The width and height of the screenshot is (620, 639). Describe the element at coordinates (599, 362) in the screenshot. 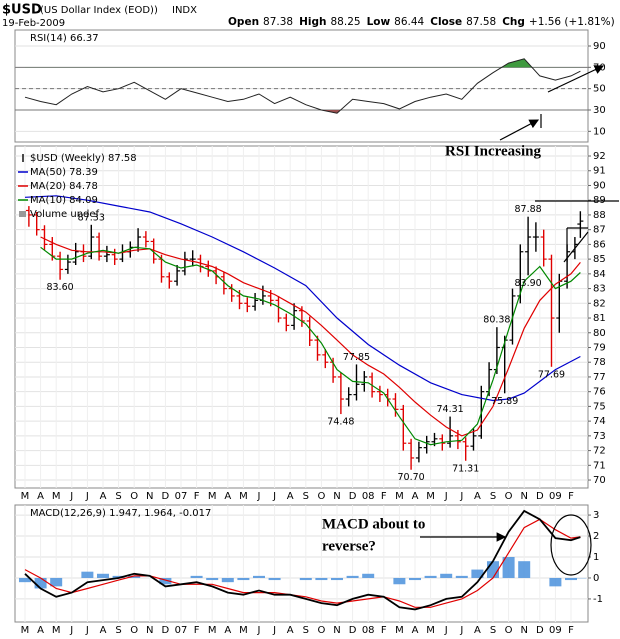

I see `y-tick-label: 78` at that location.